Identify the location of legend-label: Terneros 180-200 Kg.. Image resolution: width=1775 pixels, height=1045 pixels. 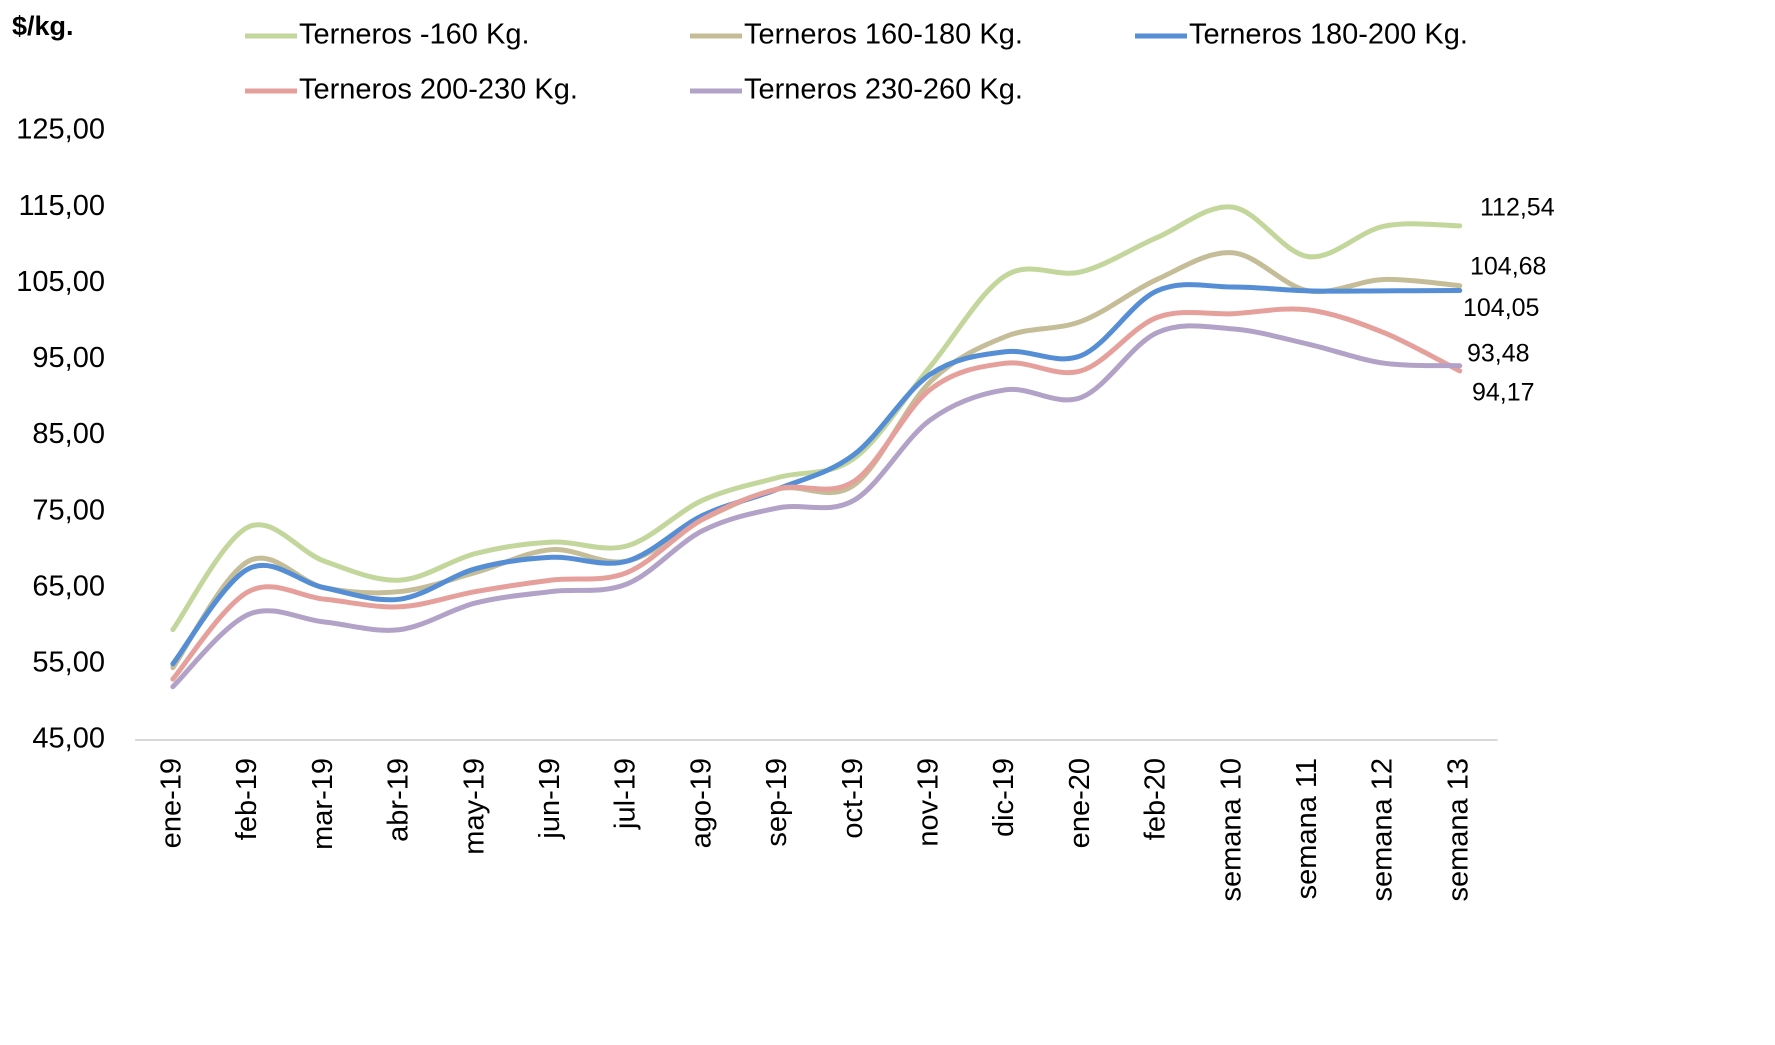
(1328, 35).